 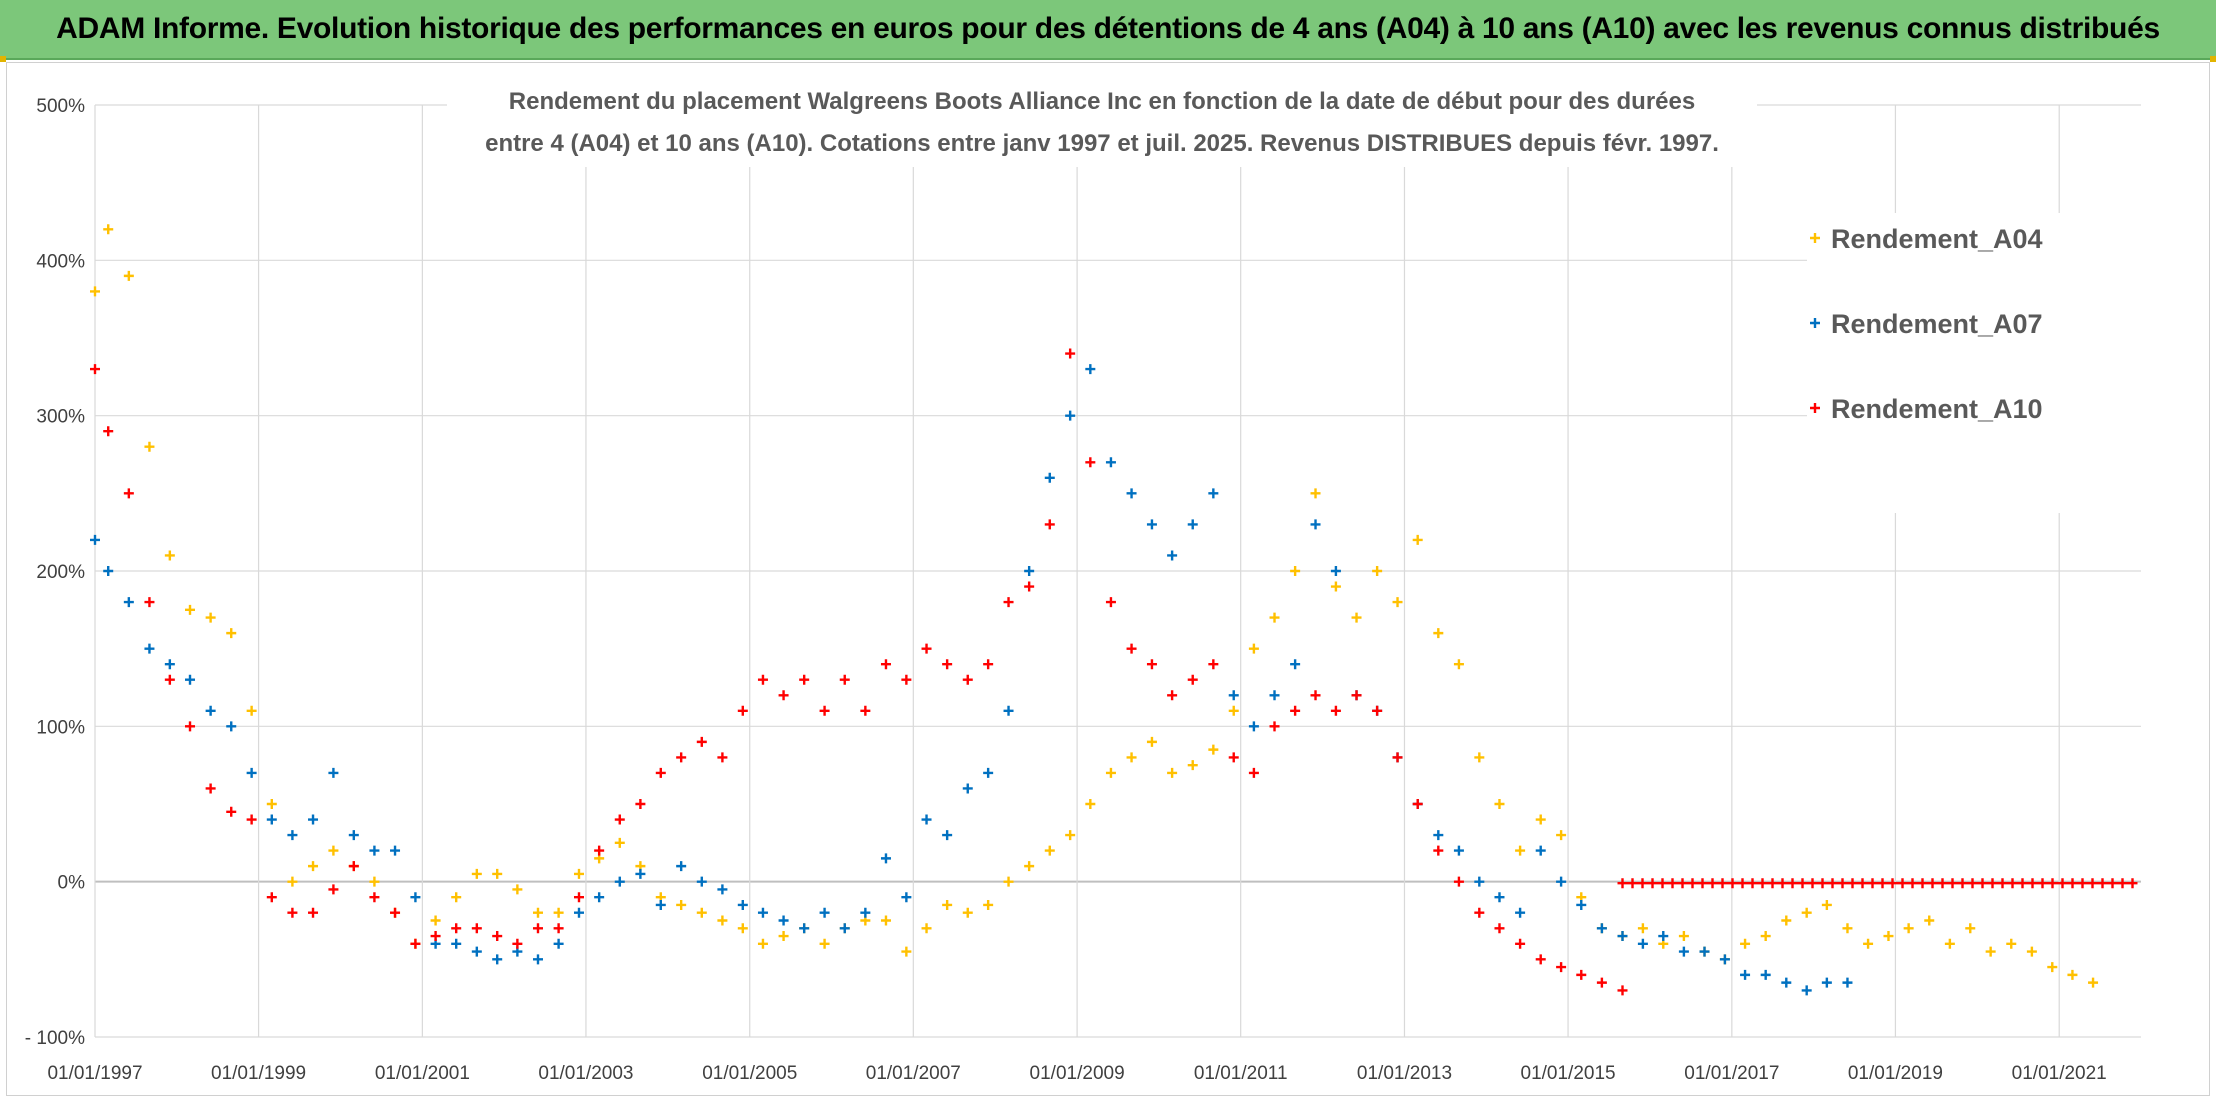 What do you see at coordinates (94, 1073) in the screenshot?
I see `x-tick-label: 01/01/1997` at bounding box center [94, 1073].